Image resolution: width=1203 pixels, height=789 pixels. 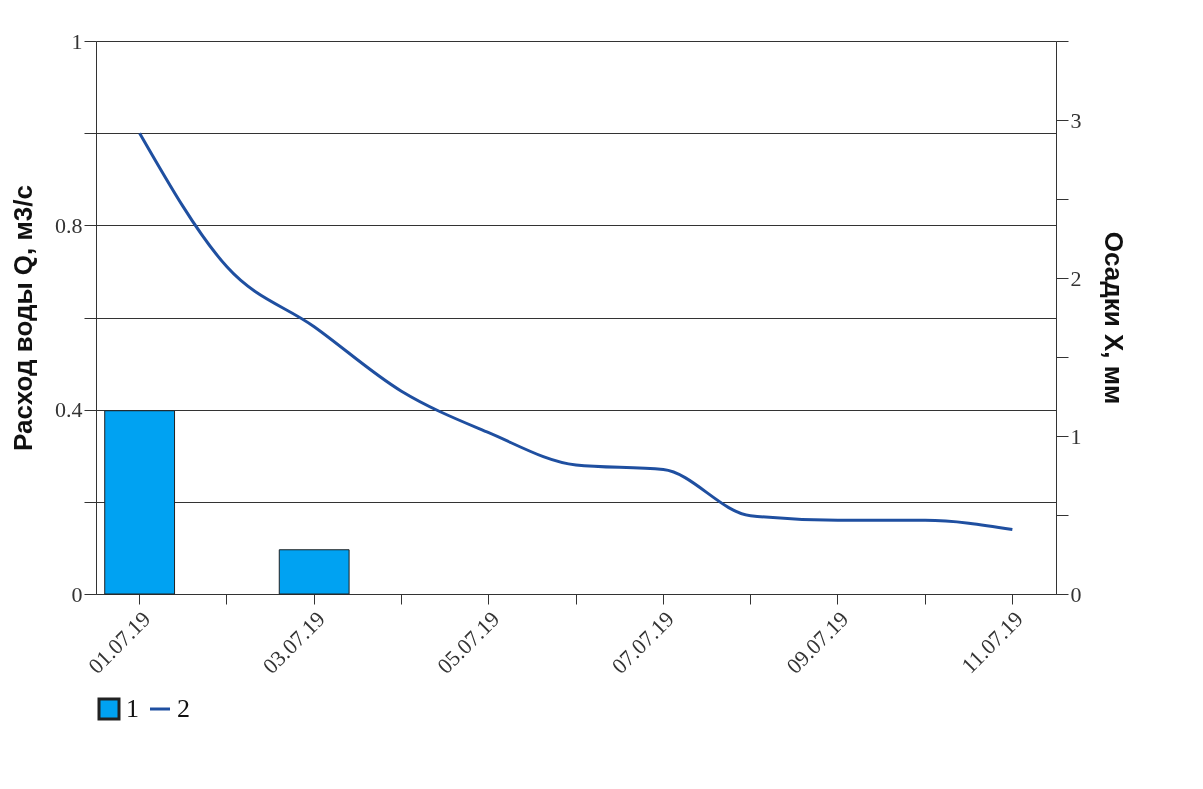 What do you see at coordinates (23, 318) in the screenshot?
I see `y-axis-title: Расход воды Q, м3/с` at bounding box center [23, 318].